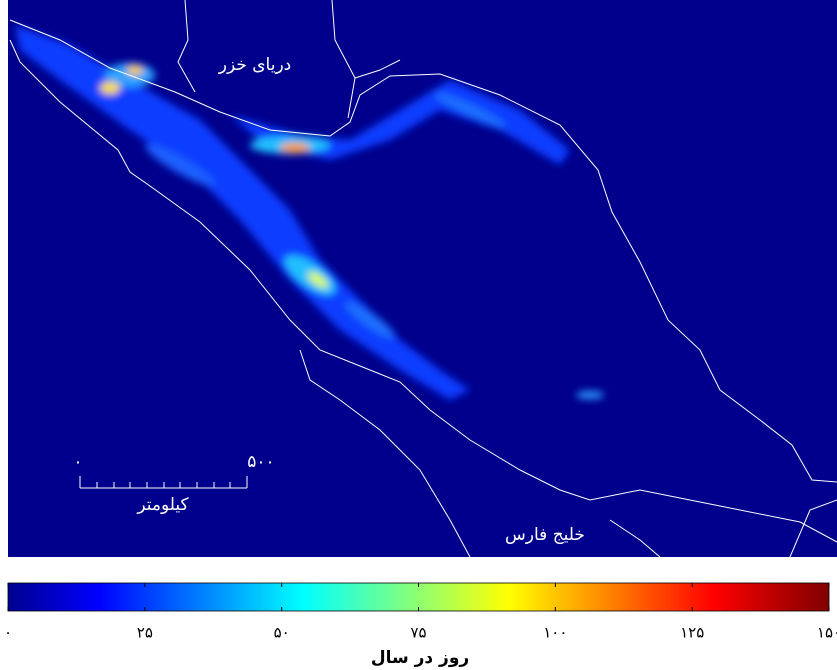 Image resolution: width=837 pixels, height=670 pixels. I want to click on scale-unit: کیلومتر, so click(162, 505).